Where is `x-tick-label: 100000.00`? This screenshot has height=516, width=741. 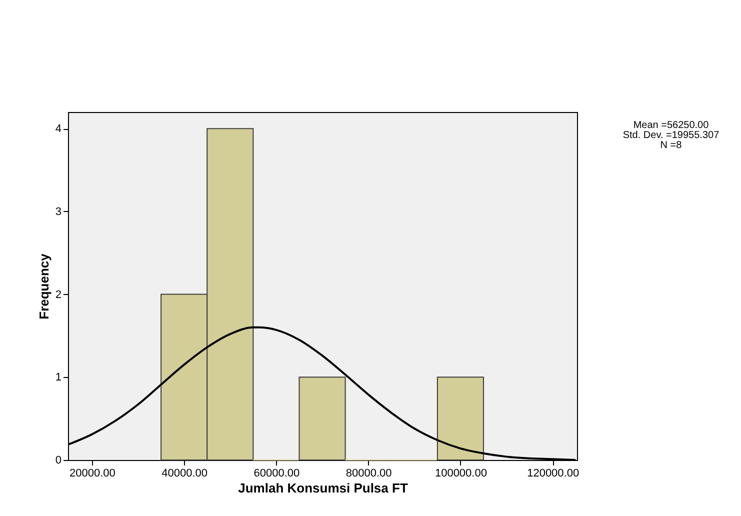
x-tick-label: 100000.00 is located at coordinates (460, 474).